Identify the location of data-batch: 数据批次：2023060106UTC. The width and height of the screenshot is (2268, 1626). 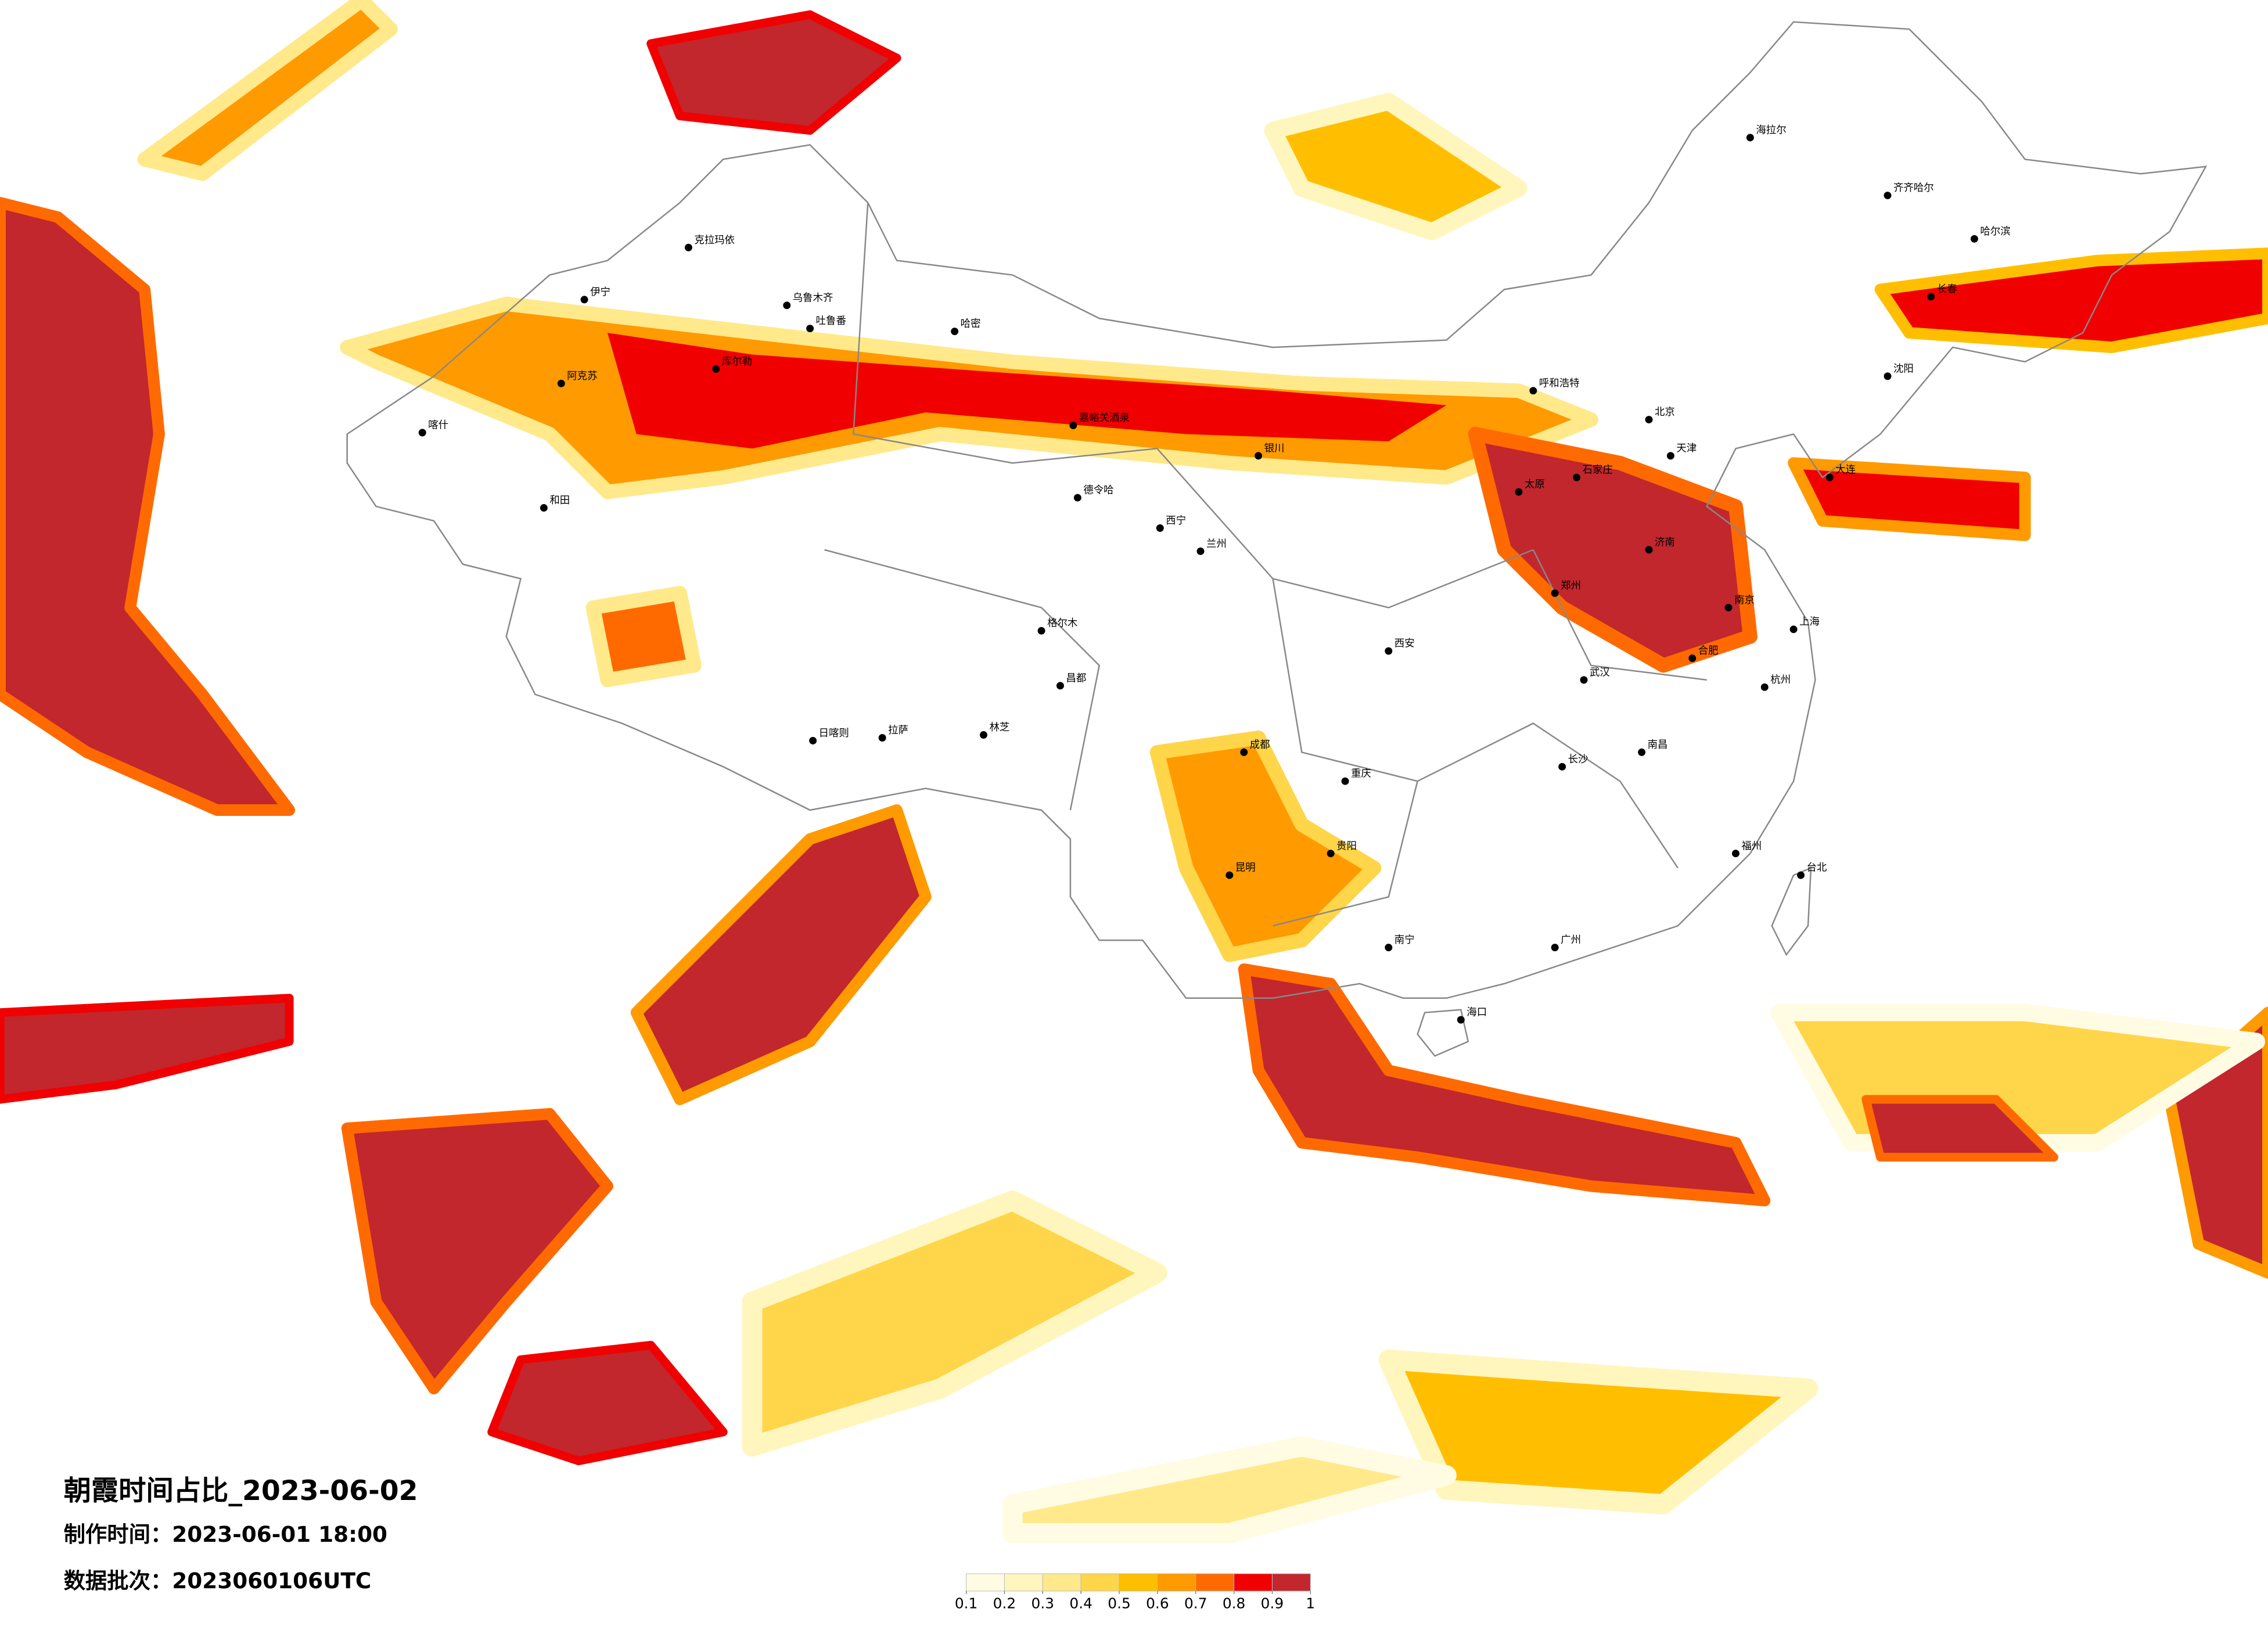
(218, 1581).